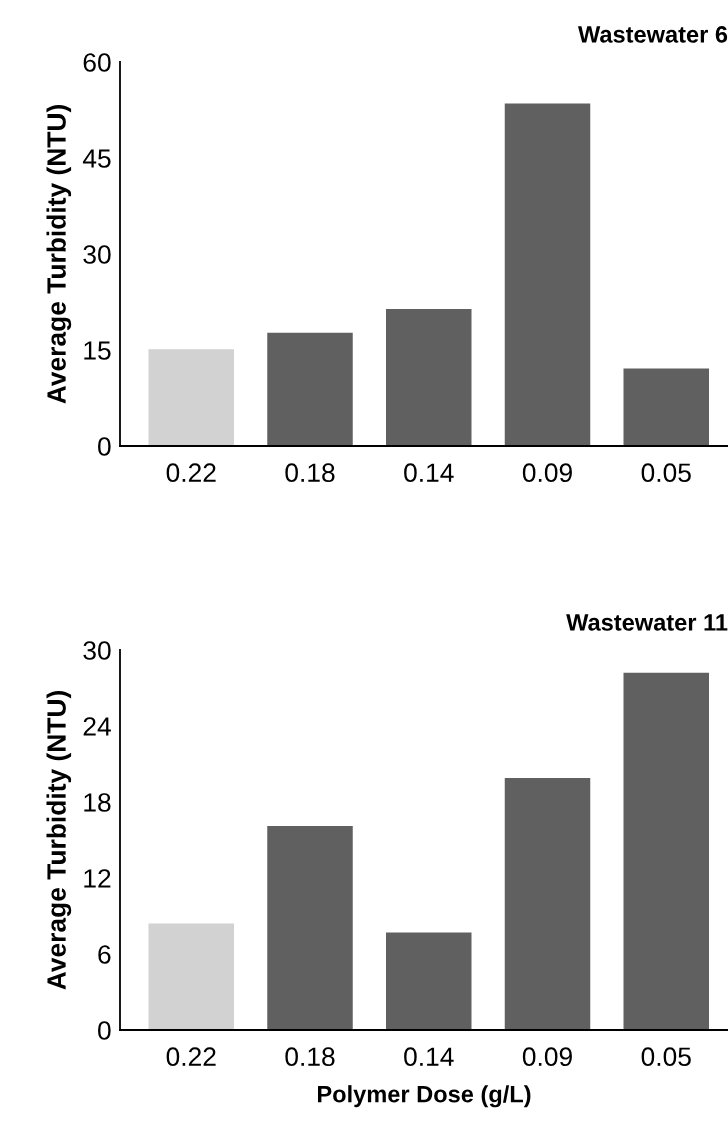  I want to click on chart-title: Wastewater 6, so click(653, 34).